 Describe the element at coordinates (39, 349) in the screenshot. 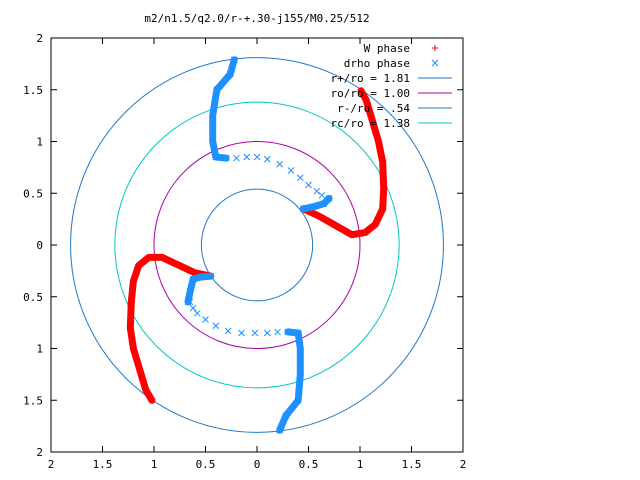

I see `y-tick-label: 1` at that location.